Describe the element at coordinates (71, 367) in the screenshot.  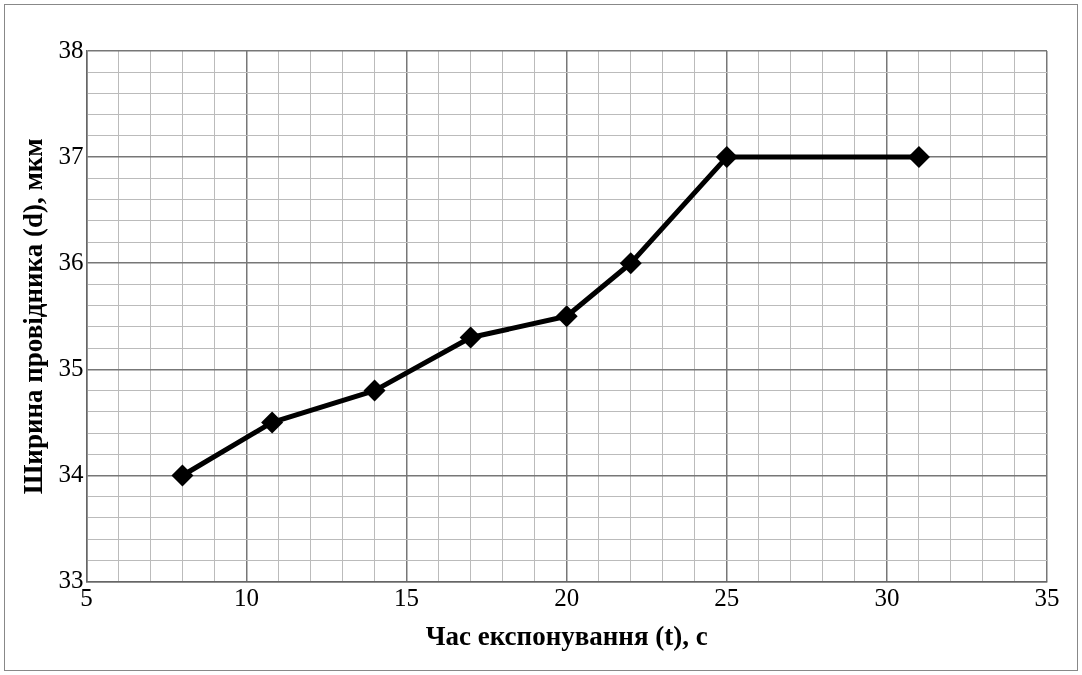
I see `y-tick-label: 35` at that location.